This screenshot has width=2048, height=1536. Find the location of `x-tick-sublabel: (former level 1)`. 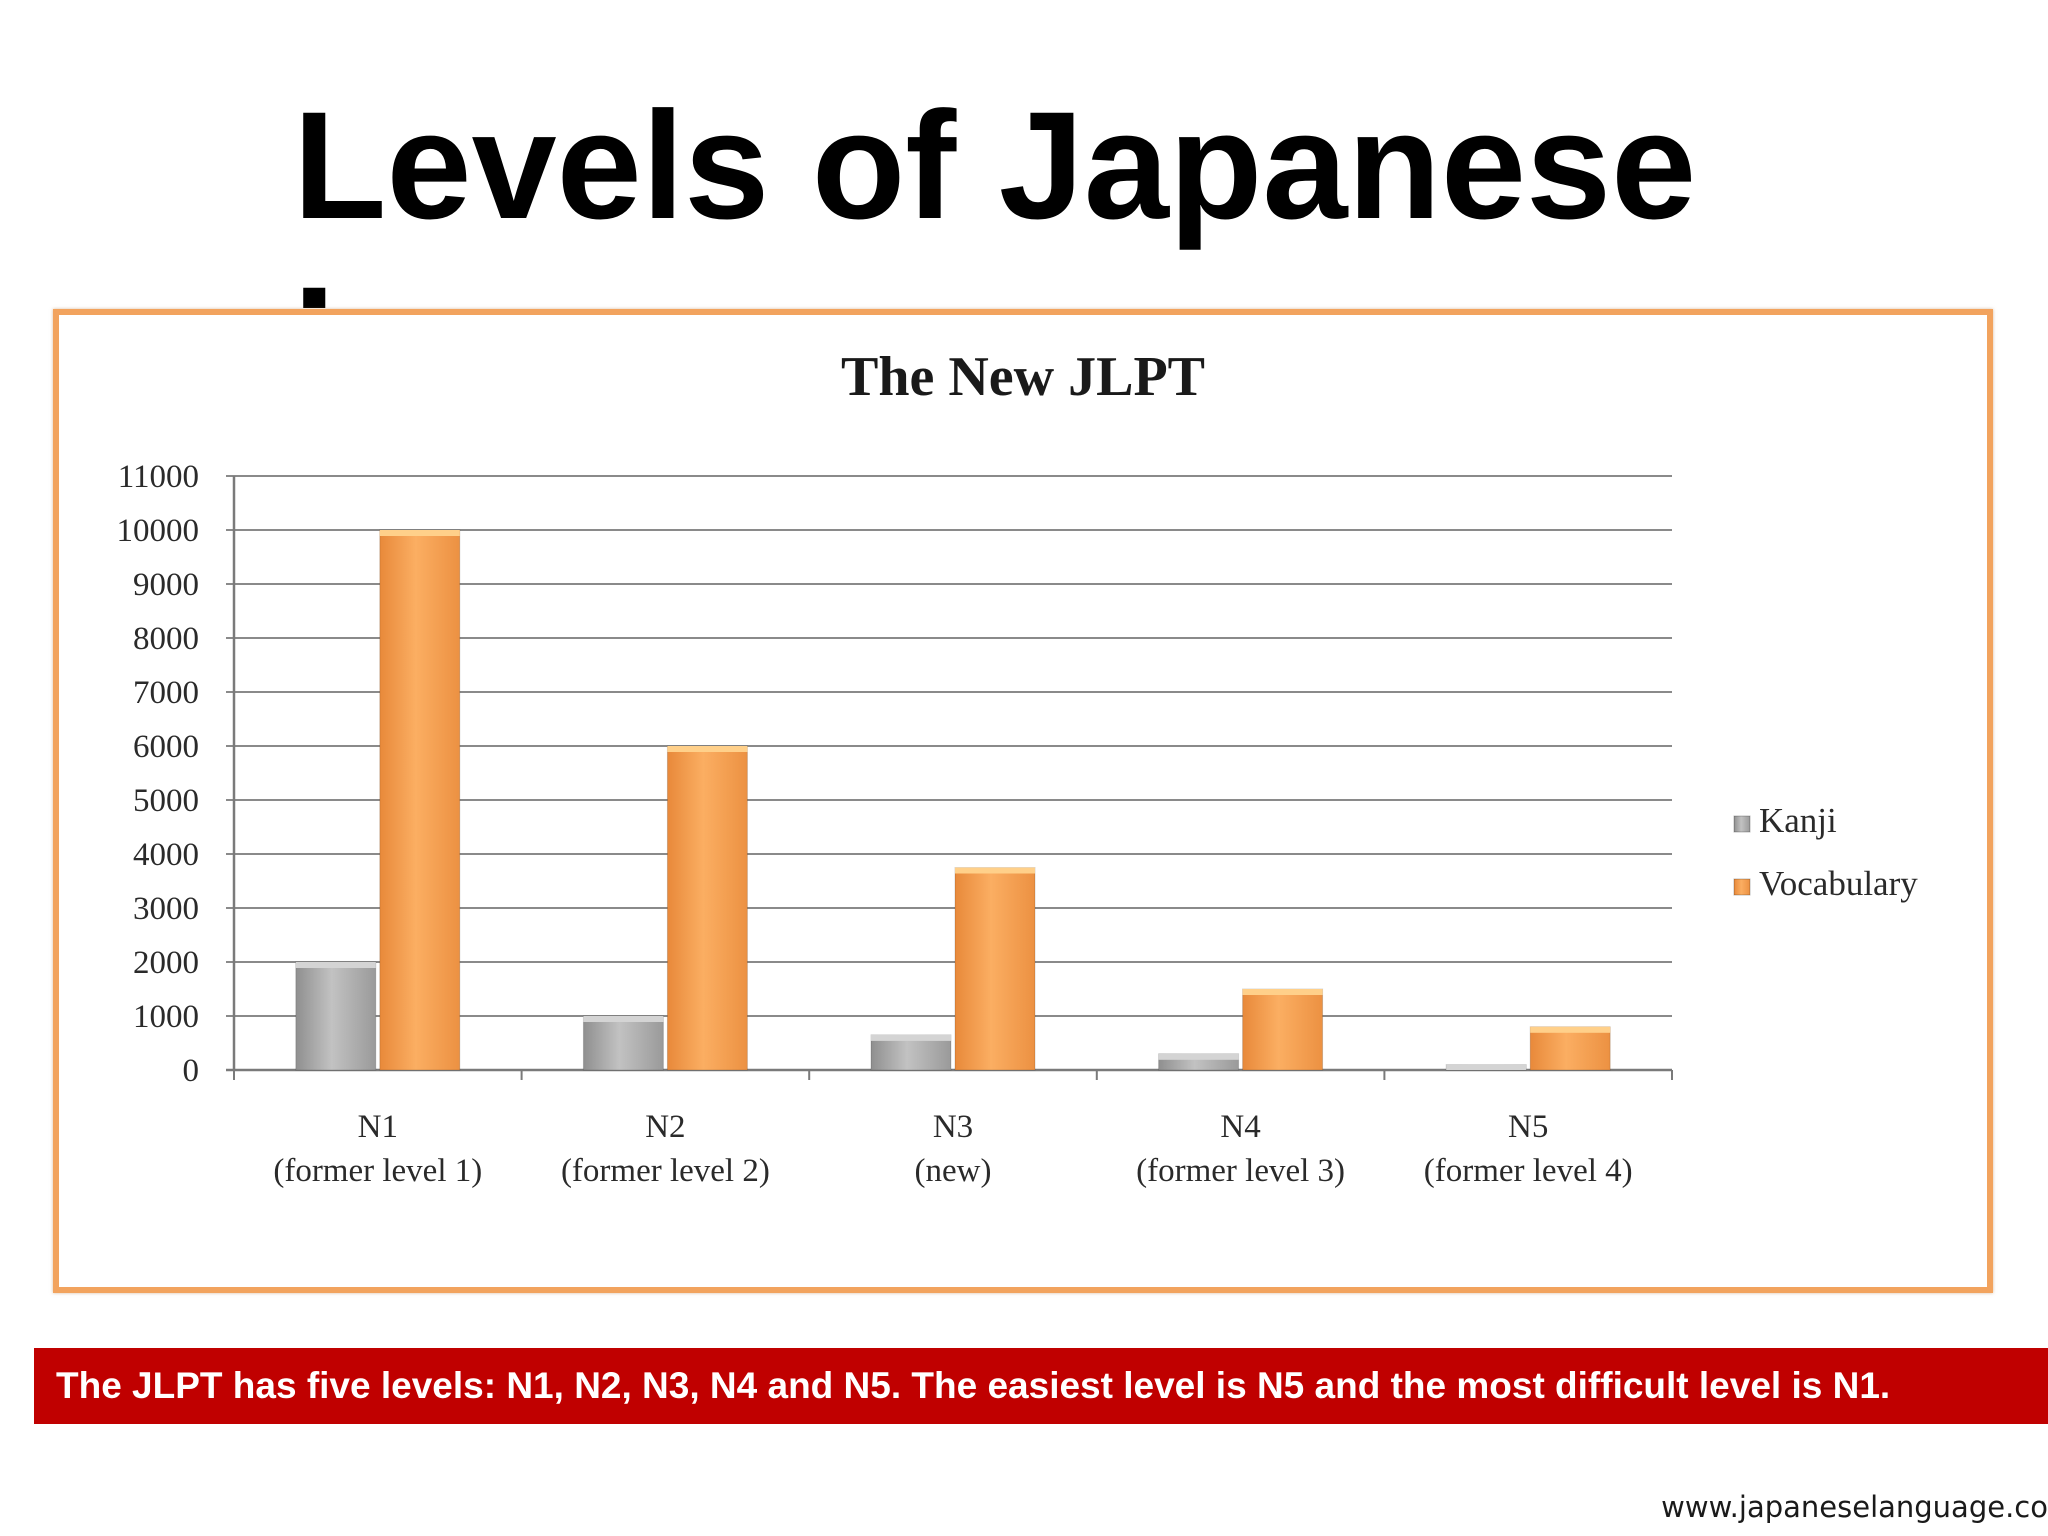

x-tick-sublabel: (former level 1) is located at coordinates (377, 1171).